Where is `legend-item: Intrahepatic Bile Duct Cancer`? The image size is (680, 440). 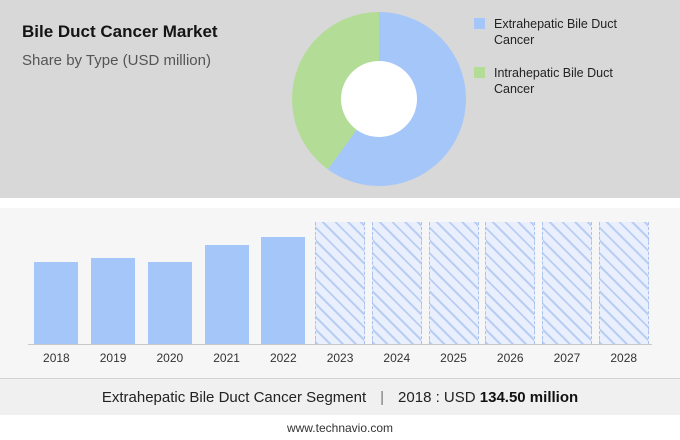
legend-item: Intrahepatic Bile Duct Cancer is located at coordinates (561, 81).